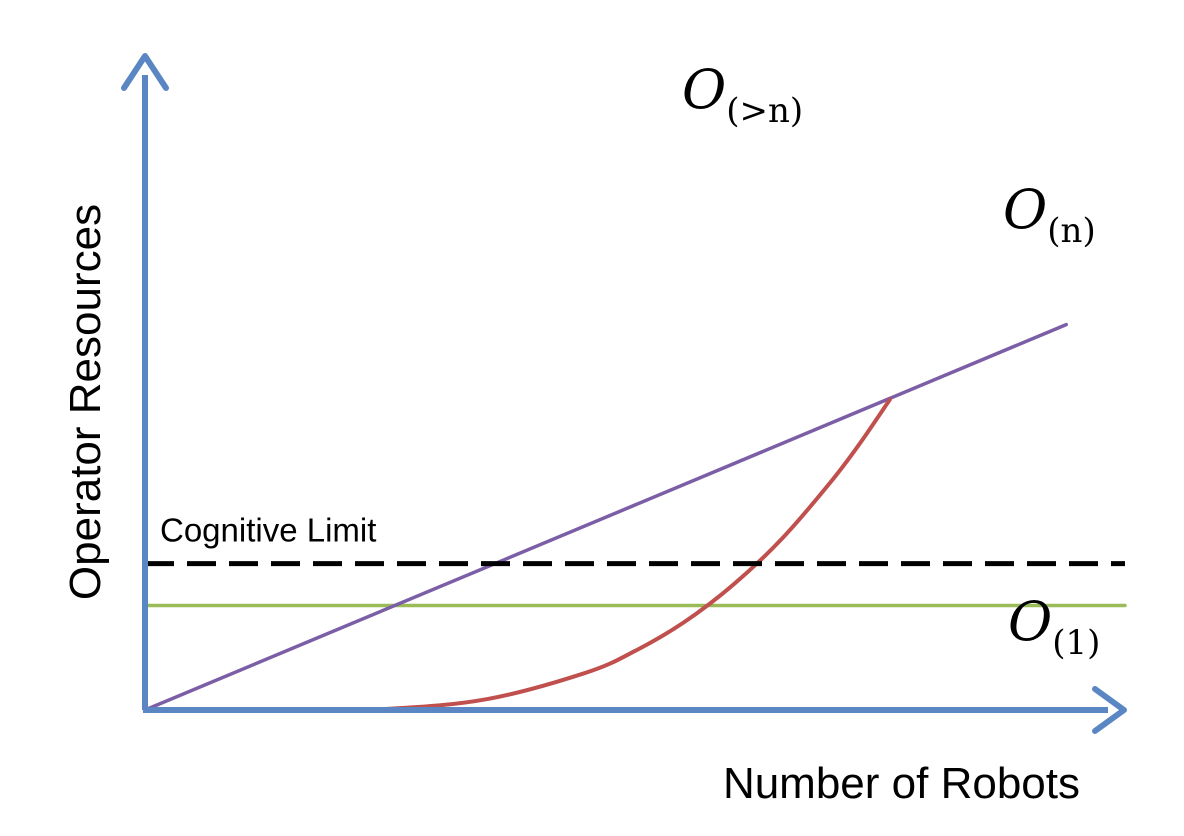  Describe the element at coordinates (85, 402) in the screenshot. I see `y-axis-title: Operator Resources` at that location.